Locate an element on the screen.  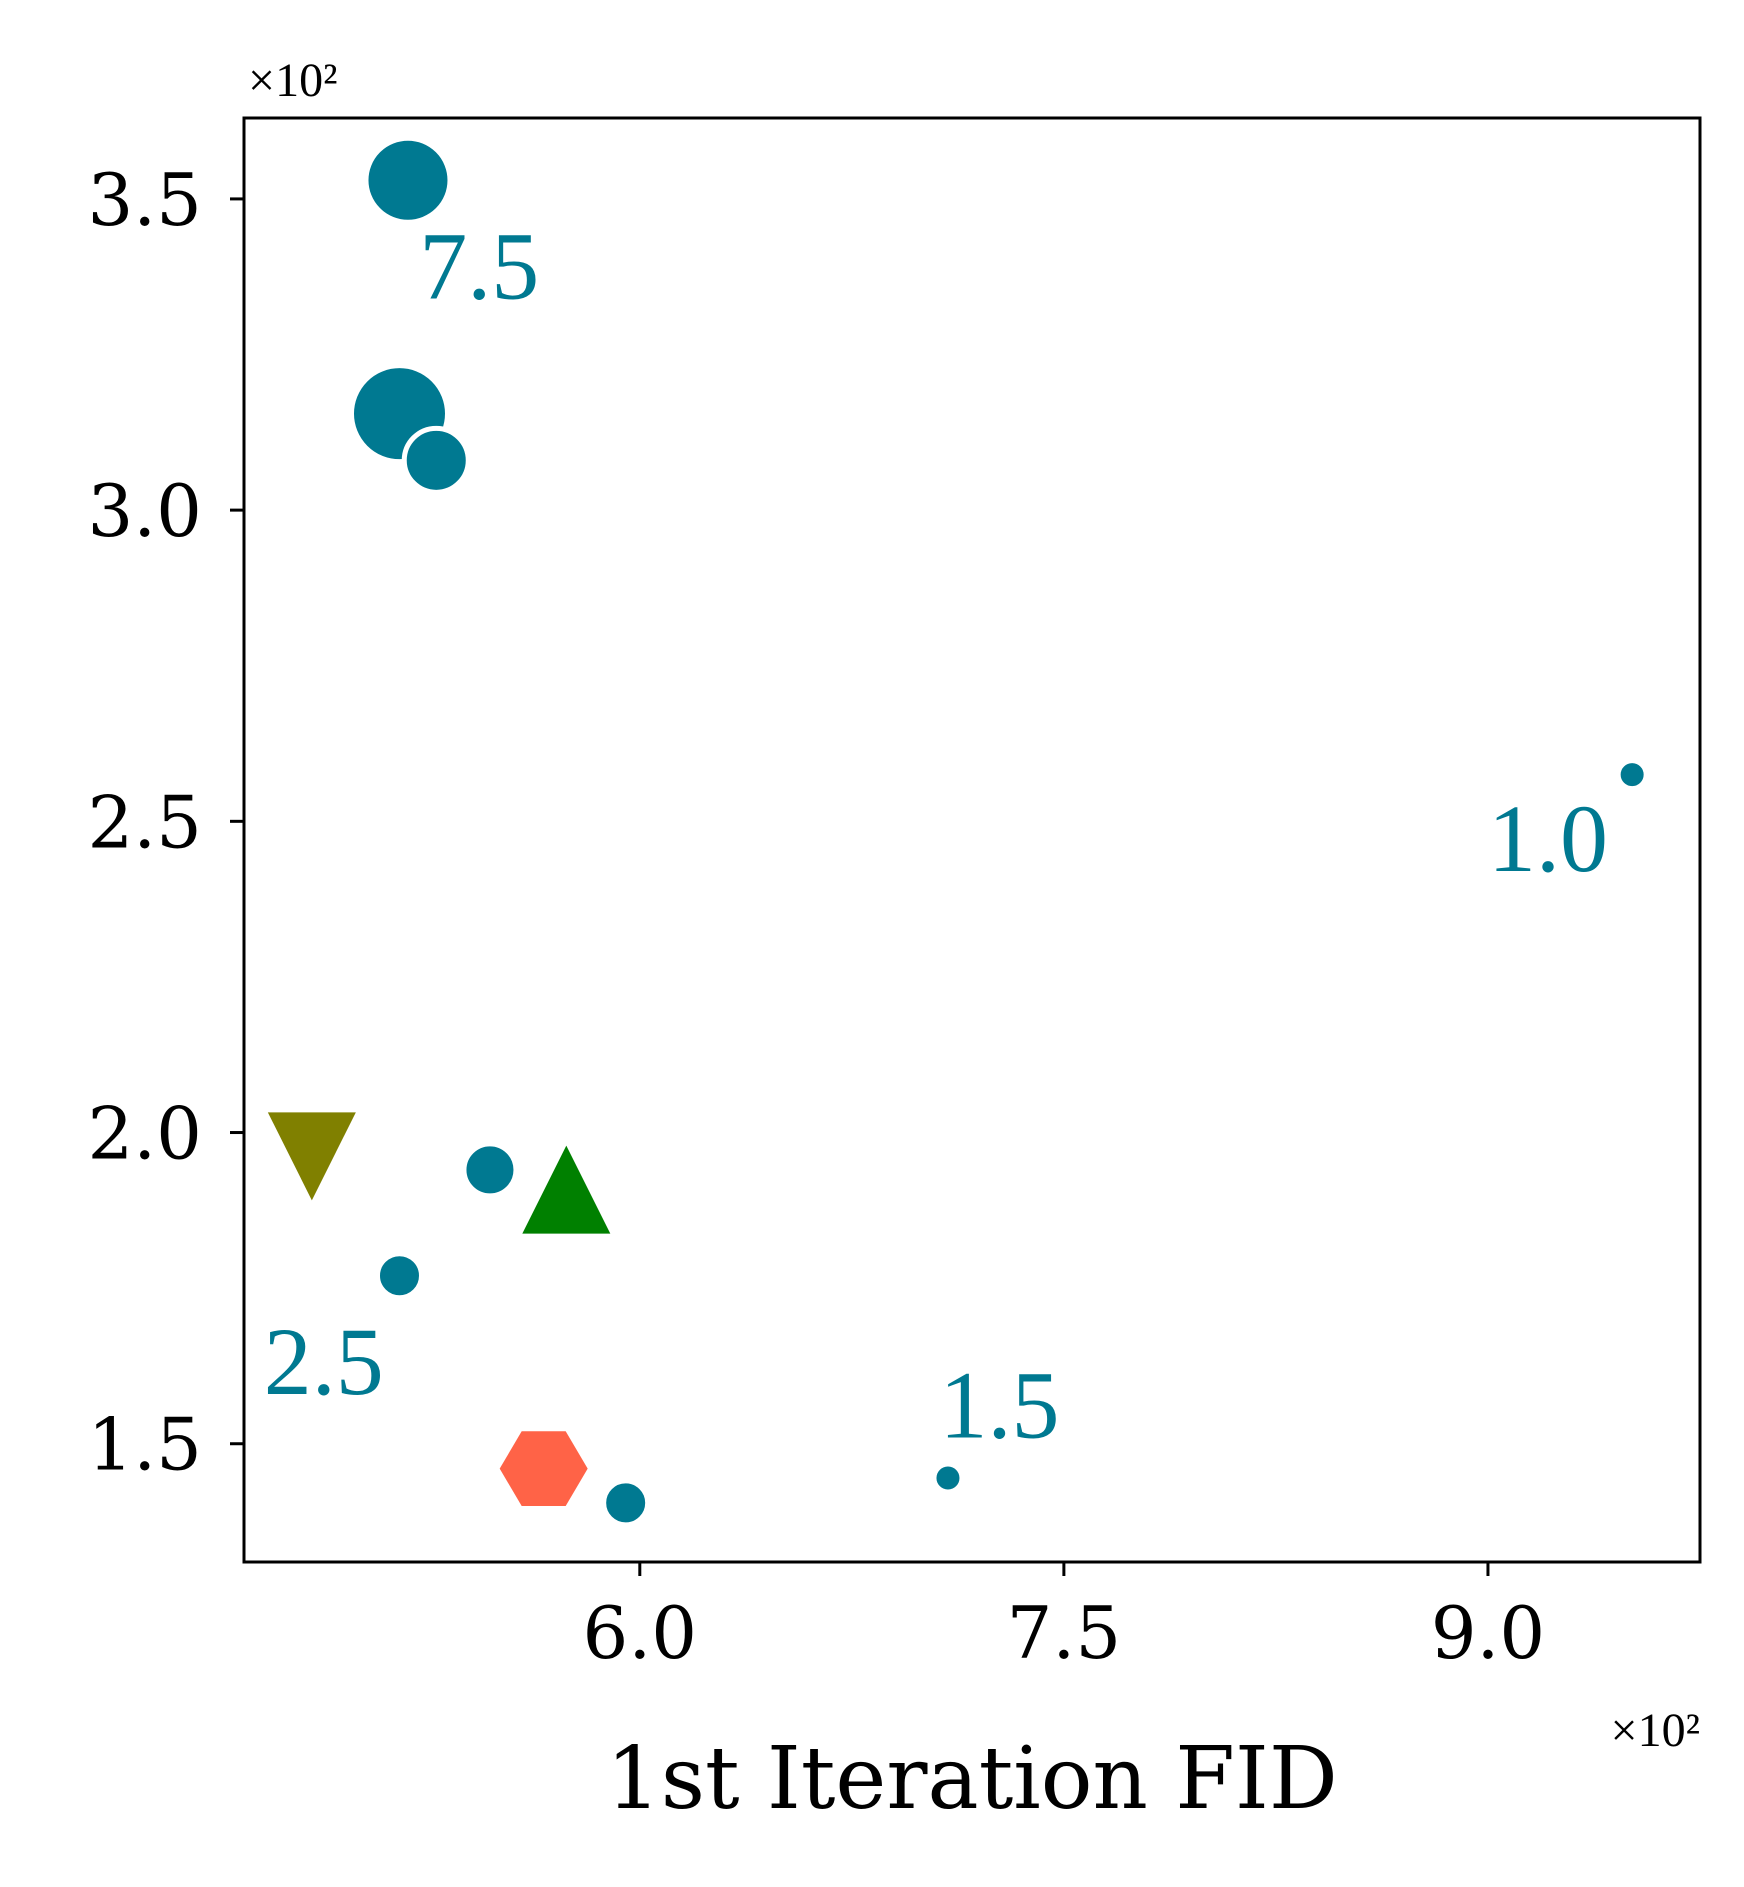
y-tick-label: 3.0 is located at coordinates (144, 511).